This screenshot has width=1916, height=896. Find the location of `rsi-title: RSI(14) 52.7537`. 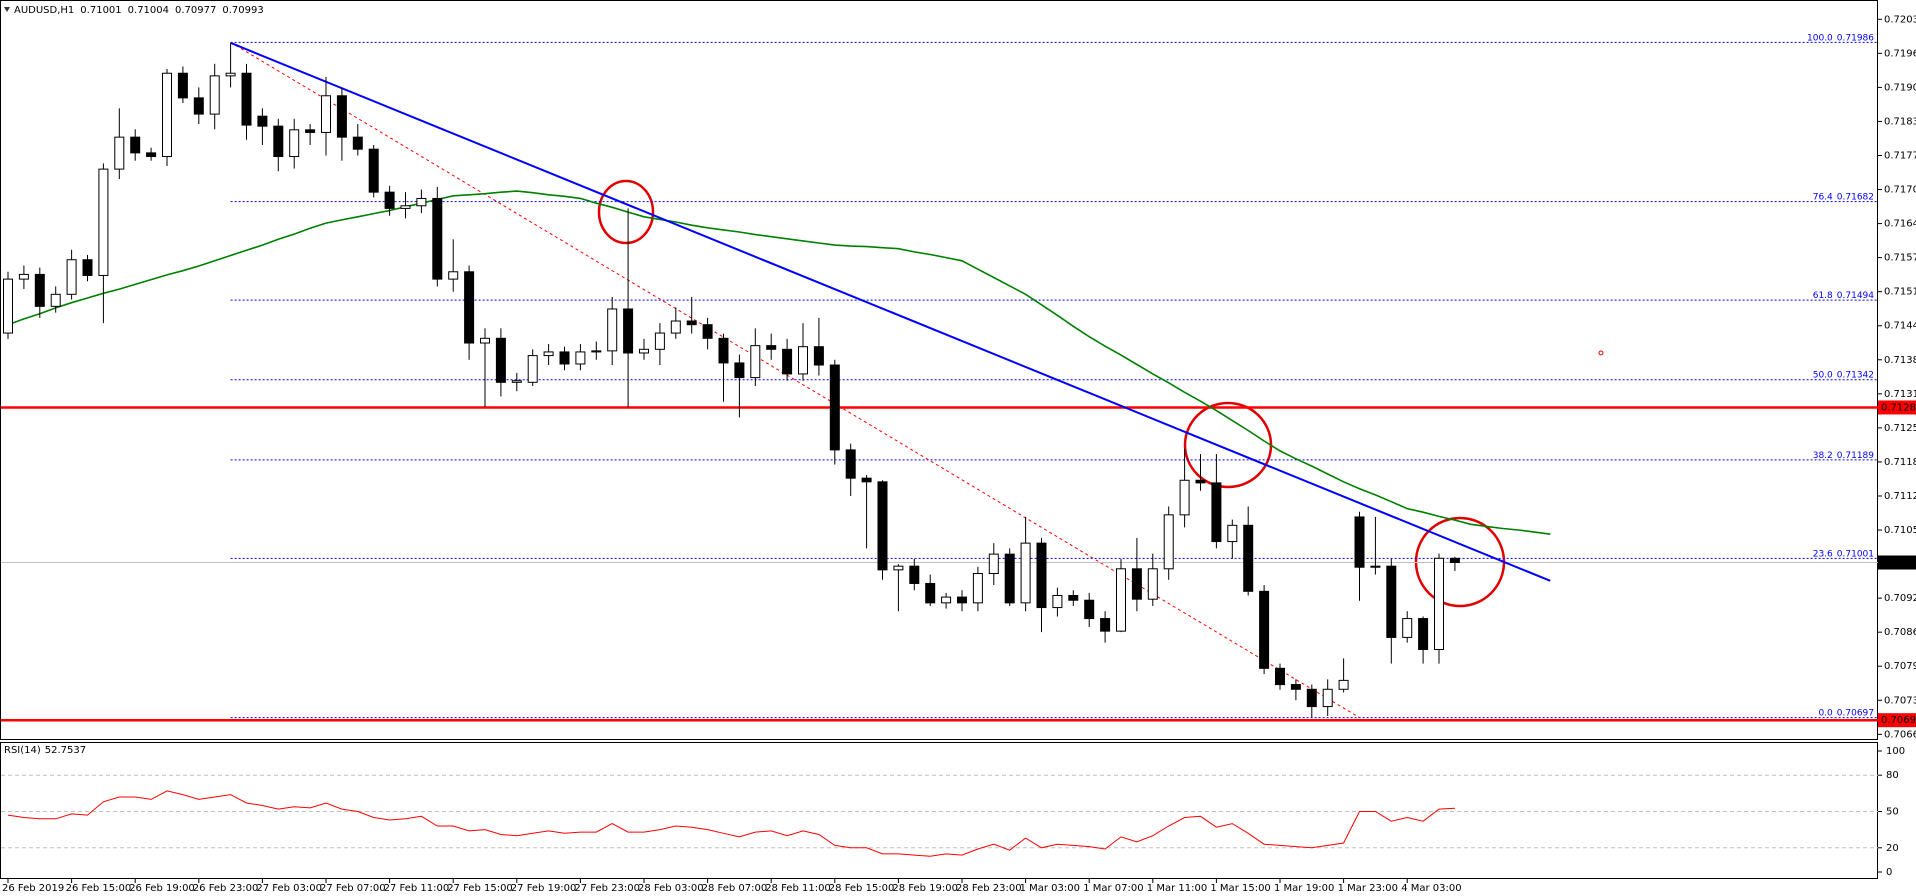

rsi-title: RSI(14) 52.7537 is located at coordinates (45, 750).